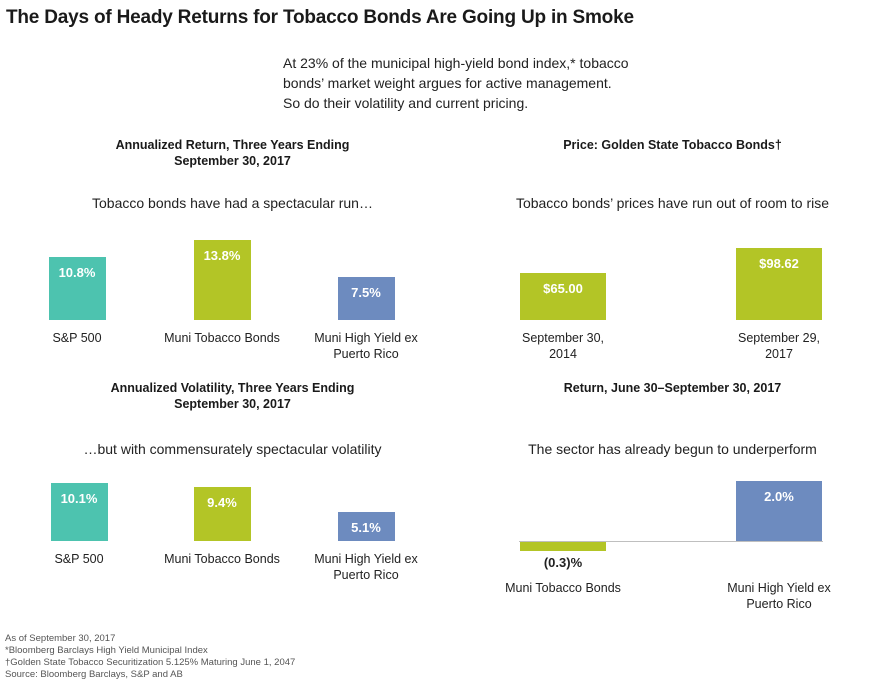  I want to click on bar: 9.4%, so click(222, 514).